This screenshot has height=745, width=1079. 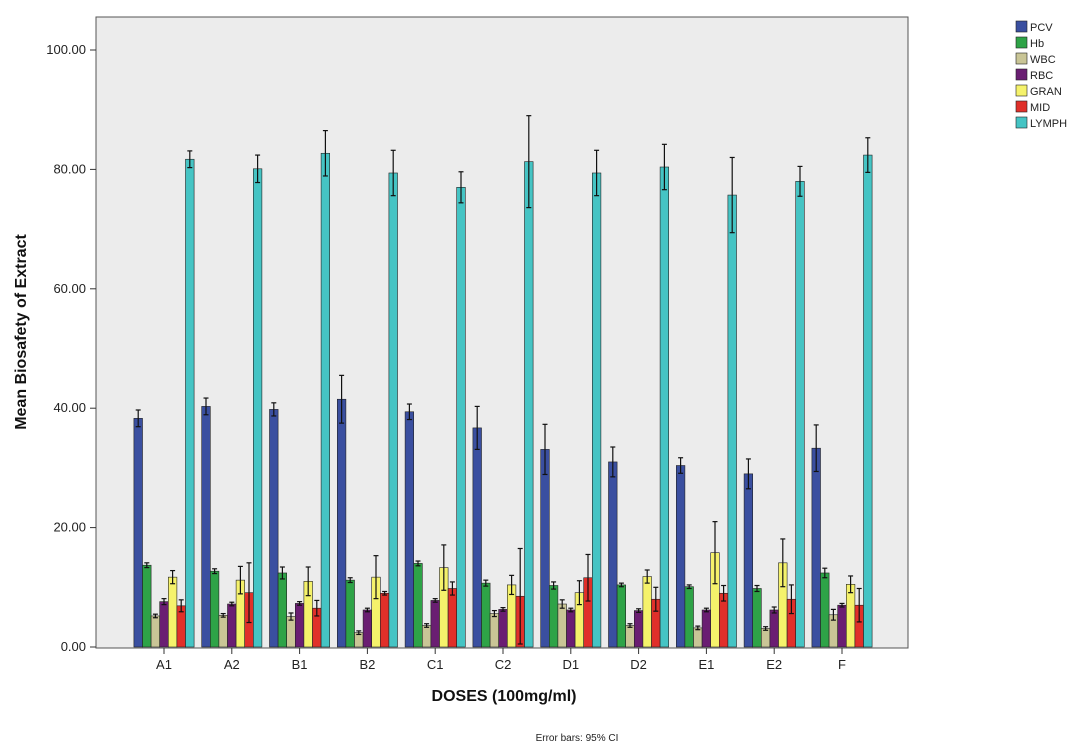 What do you see at coordinates (503, 628) in the screenshot?
I see `bar-rbc-c2` at bounding box center [503, 628].